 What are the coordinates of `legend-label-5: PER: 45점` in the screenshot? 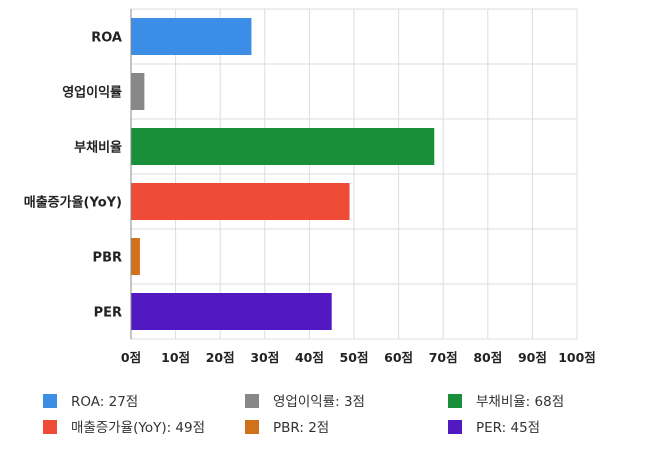 It's located at (508, 428).